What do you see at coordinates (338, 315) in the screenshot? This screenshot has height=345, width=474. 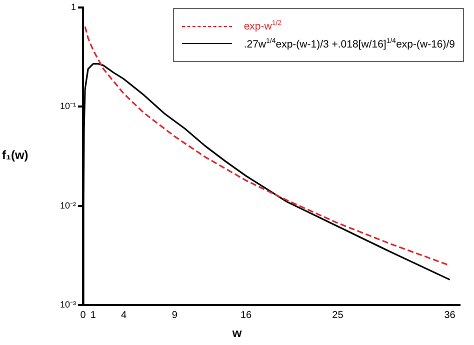 I see `x-tick-label: 25` at bounding box center [338, 315].